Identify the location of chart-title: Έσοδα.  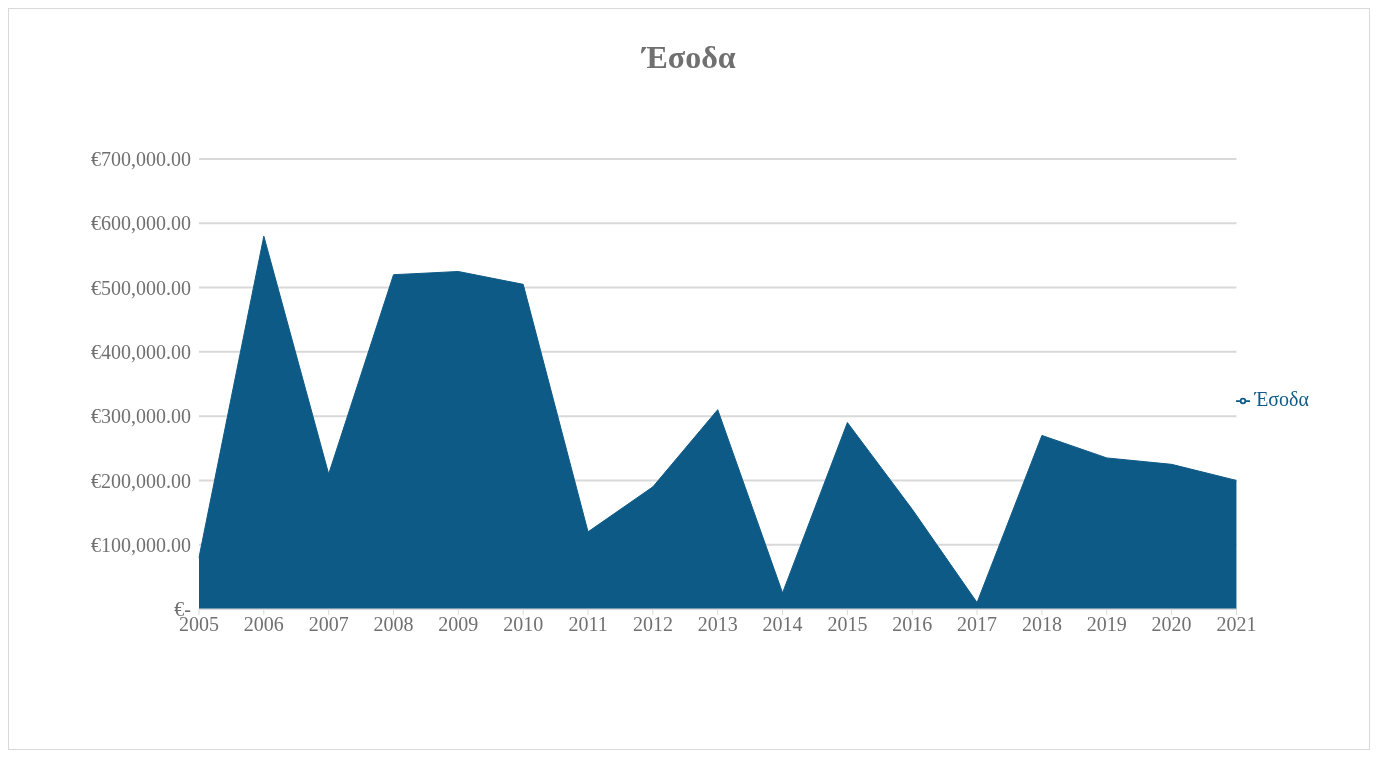
(688, 57).